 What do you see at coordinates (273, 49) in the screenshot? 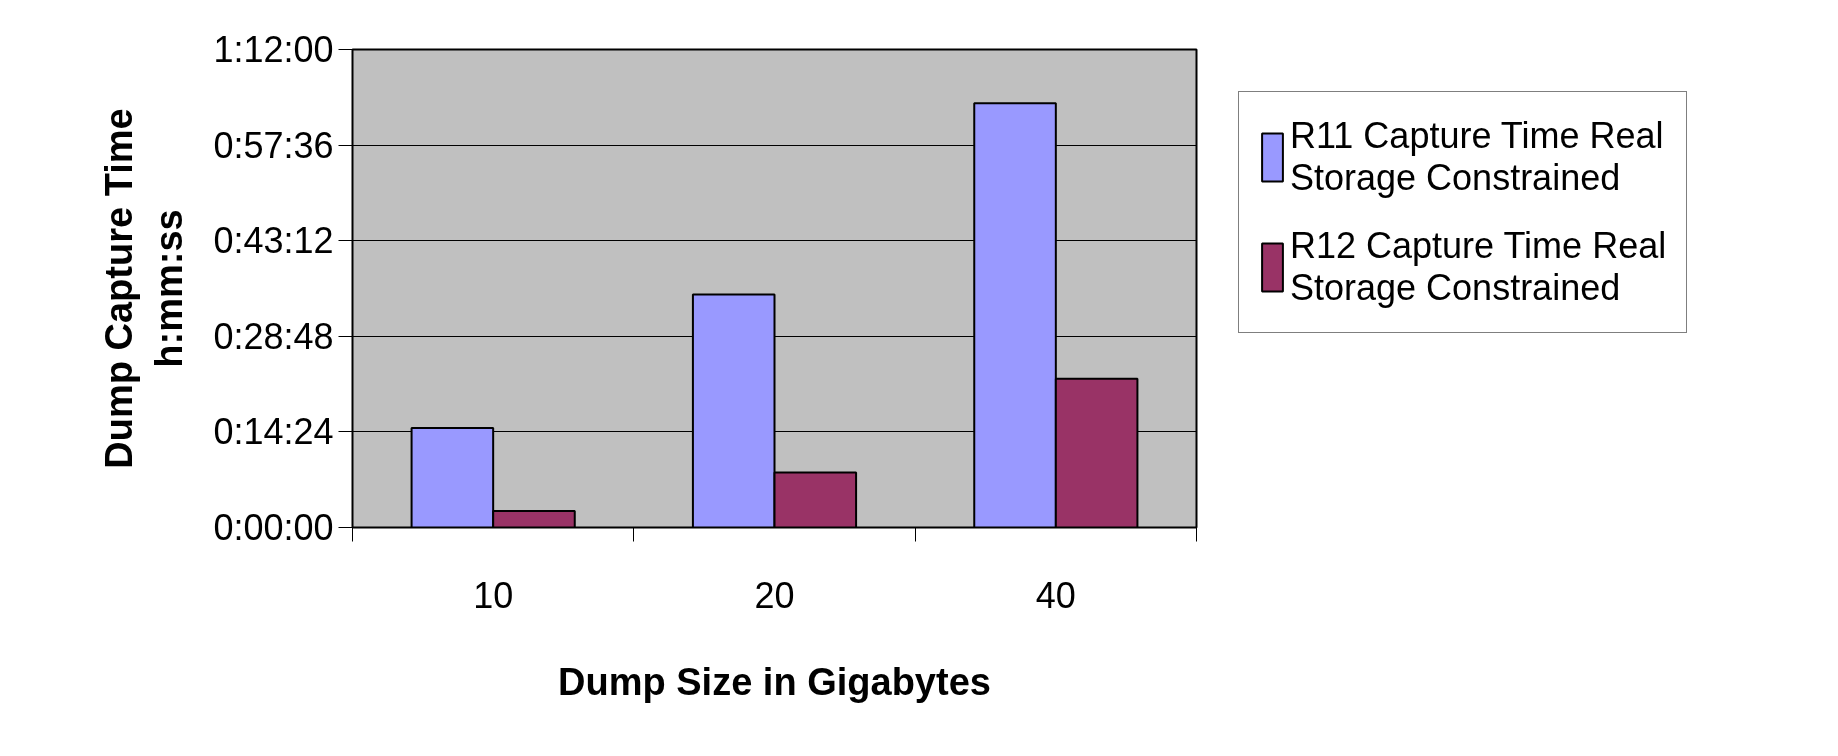
I see `y-tick-label: 1:12:00` at bounding box center [273, 49].